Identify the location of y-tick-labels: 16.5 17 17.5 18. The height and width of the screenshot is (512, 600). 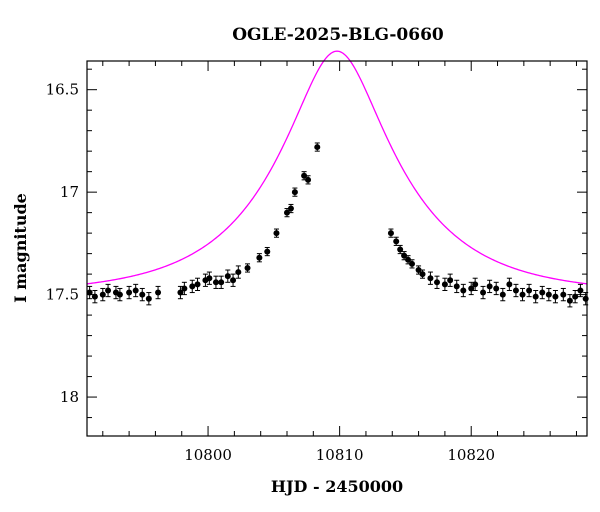
(62, 243).